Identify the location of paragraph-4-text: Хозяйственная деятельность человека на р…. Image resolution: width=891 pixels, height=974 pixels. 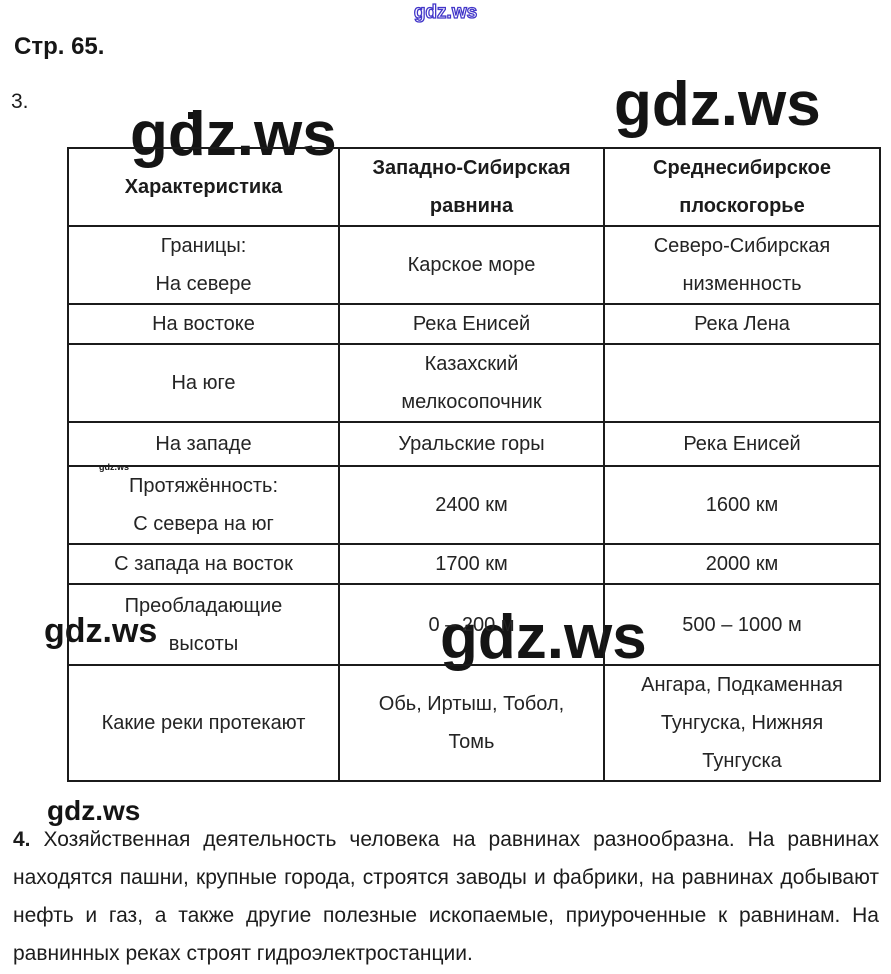
(446, 896).